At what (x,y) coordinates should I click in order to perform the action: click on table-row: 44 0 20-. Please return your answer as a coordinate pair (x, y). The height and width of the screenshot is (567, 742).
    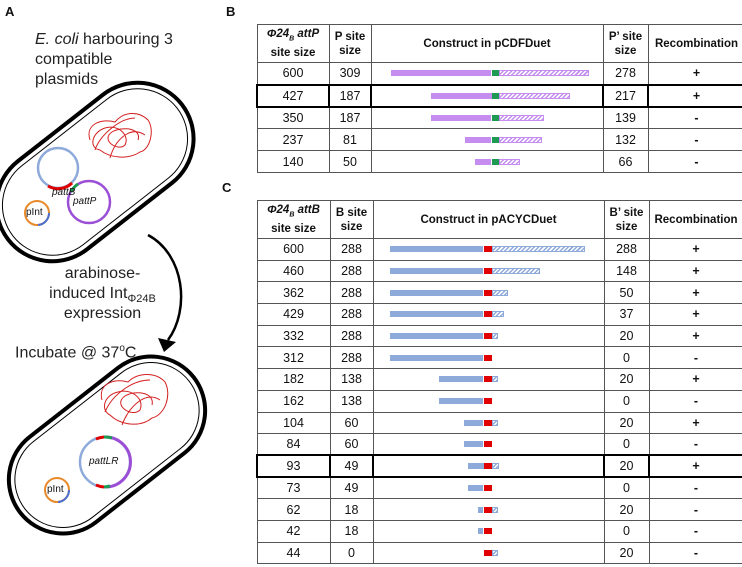
    Looking at the image, I should click on (499, 553).